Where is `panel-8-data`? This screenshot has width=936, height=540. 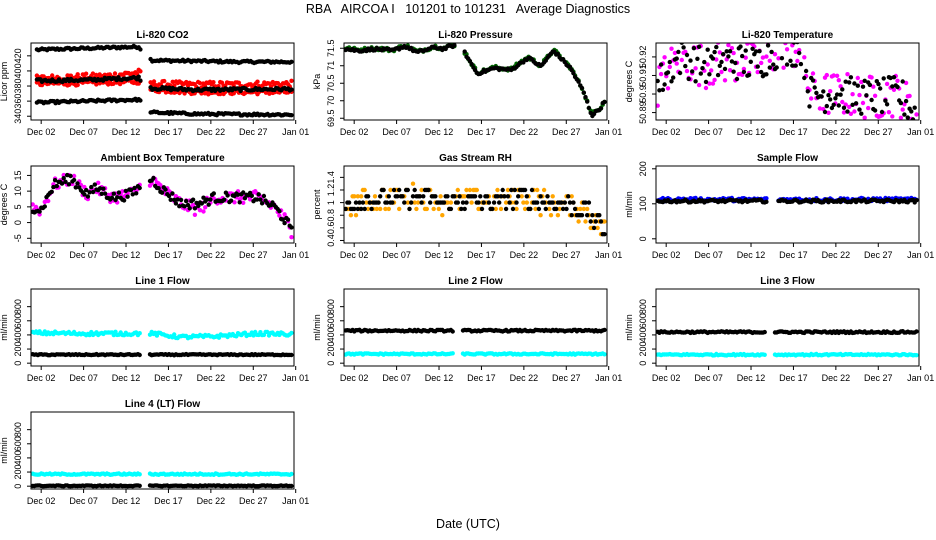 panel-8-data is located at coordinates (475, 342).